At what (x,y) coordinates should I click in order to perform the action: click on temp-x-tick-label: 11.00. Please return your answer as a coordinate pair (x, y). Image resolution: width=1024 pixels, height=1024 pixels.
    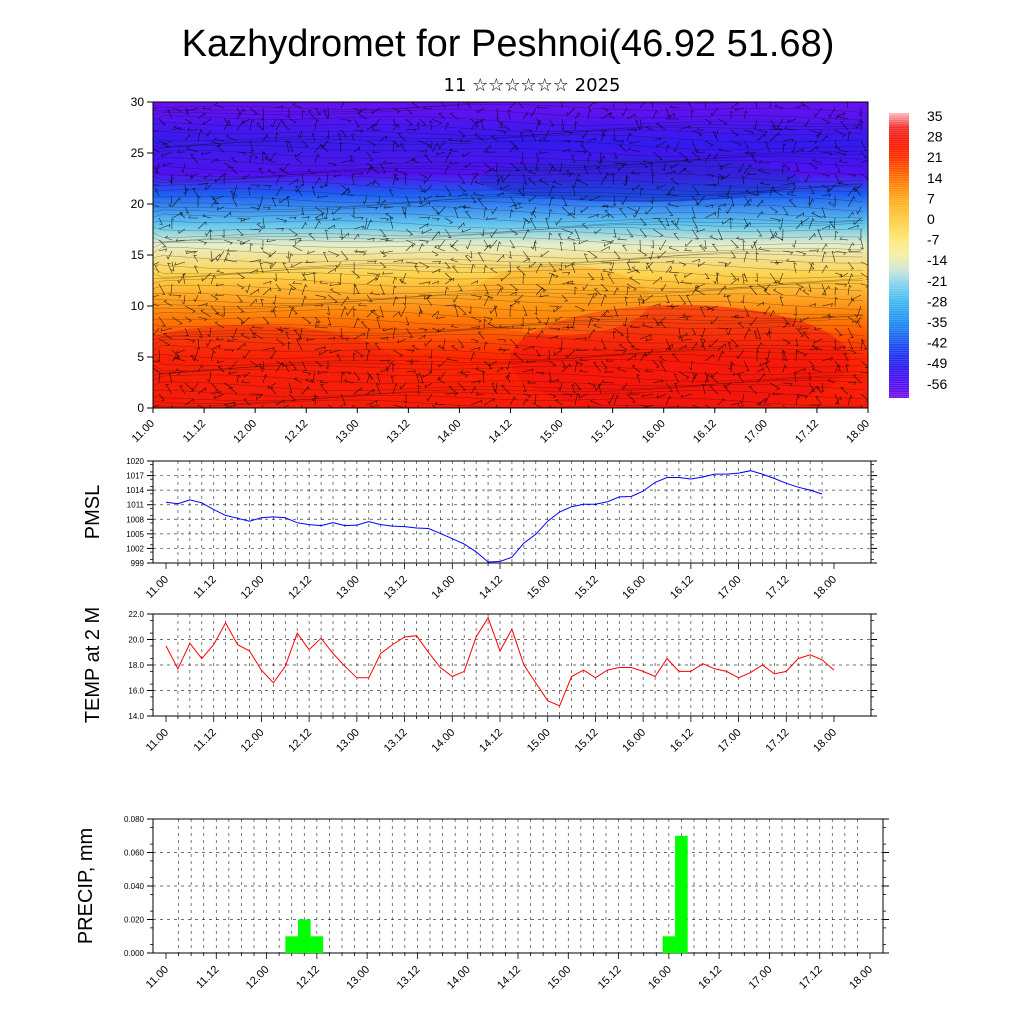
    Looking at the image, I should click on (157, 740).